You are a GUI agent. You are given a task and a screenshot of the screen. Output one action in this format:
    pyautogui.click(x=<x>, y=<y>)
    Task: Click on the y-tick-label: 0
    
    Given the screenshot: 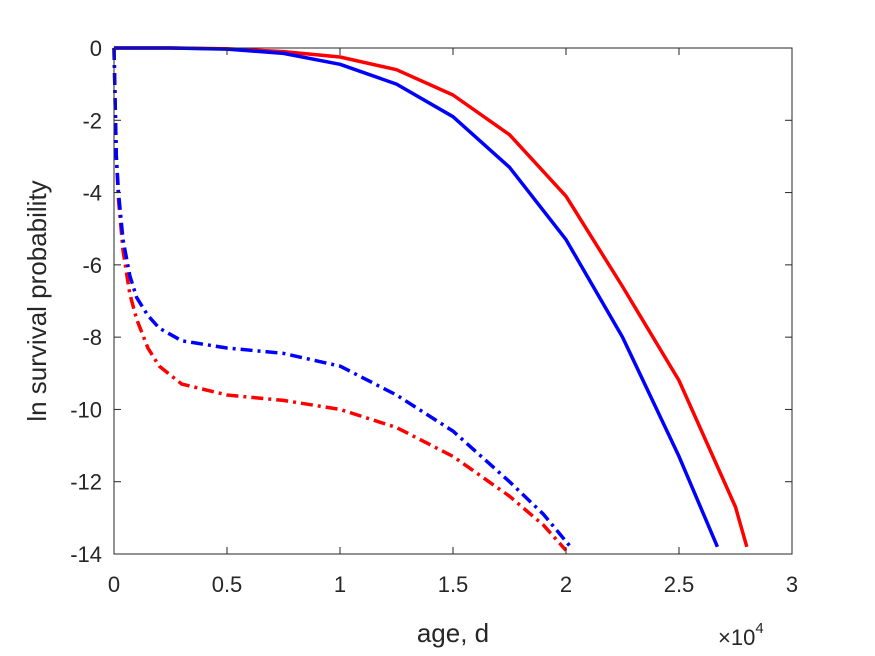 What is the action you would take?
    pyautogui.click(x=96, y=48)
    